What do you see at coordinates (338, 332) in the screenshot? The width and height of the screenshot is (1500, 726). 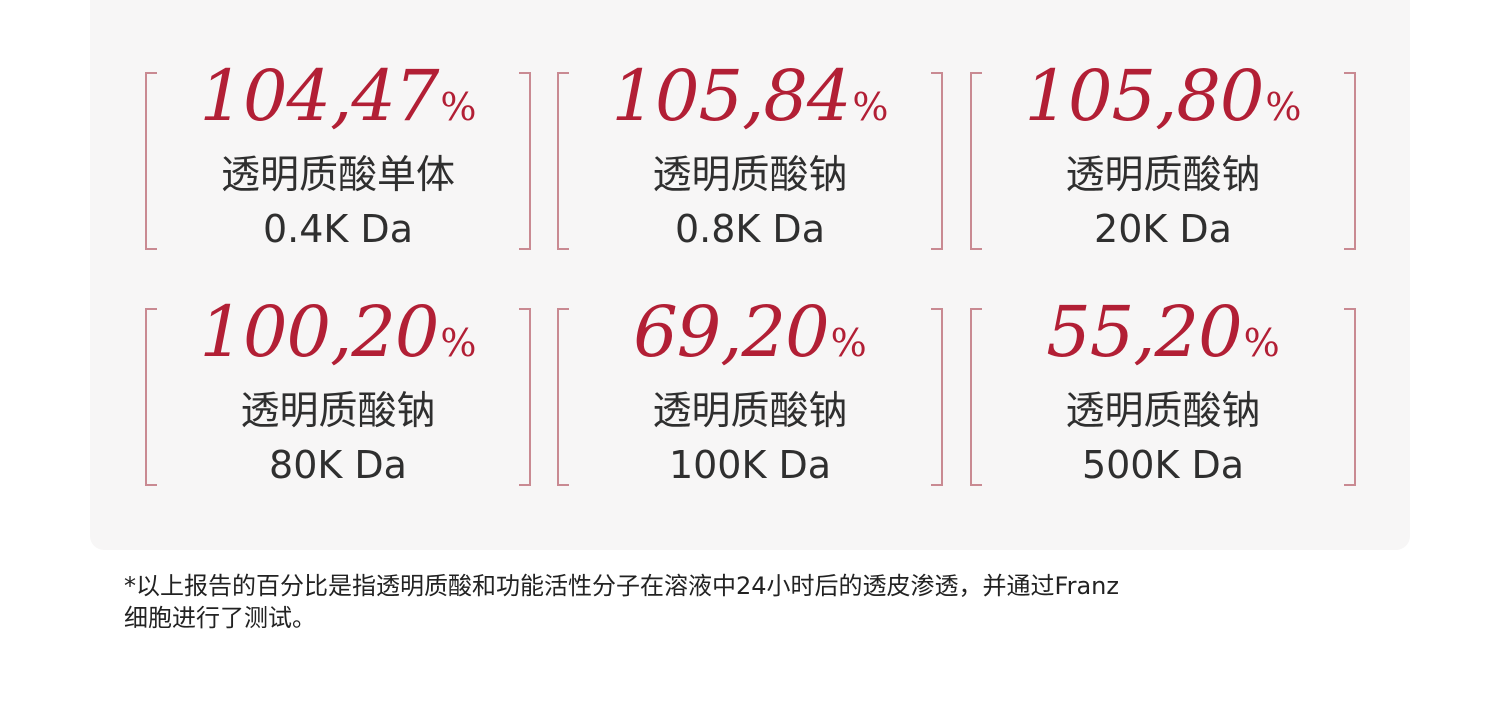 I see `percentage-value: 100,20%` at bounding box center [338, 332].